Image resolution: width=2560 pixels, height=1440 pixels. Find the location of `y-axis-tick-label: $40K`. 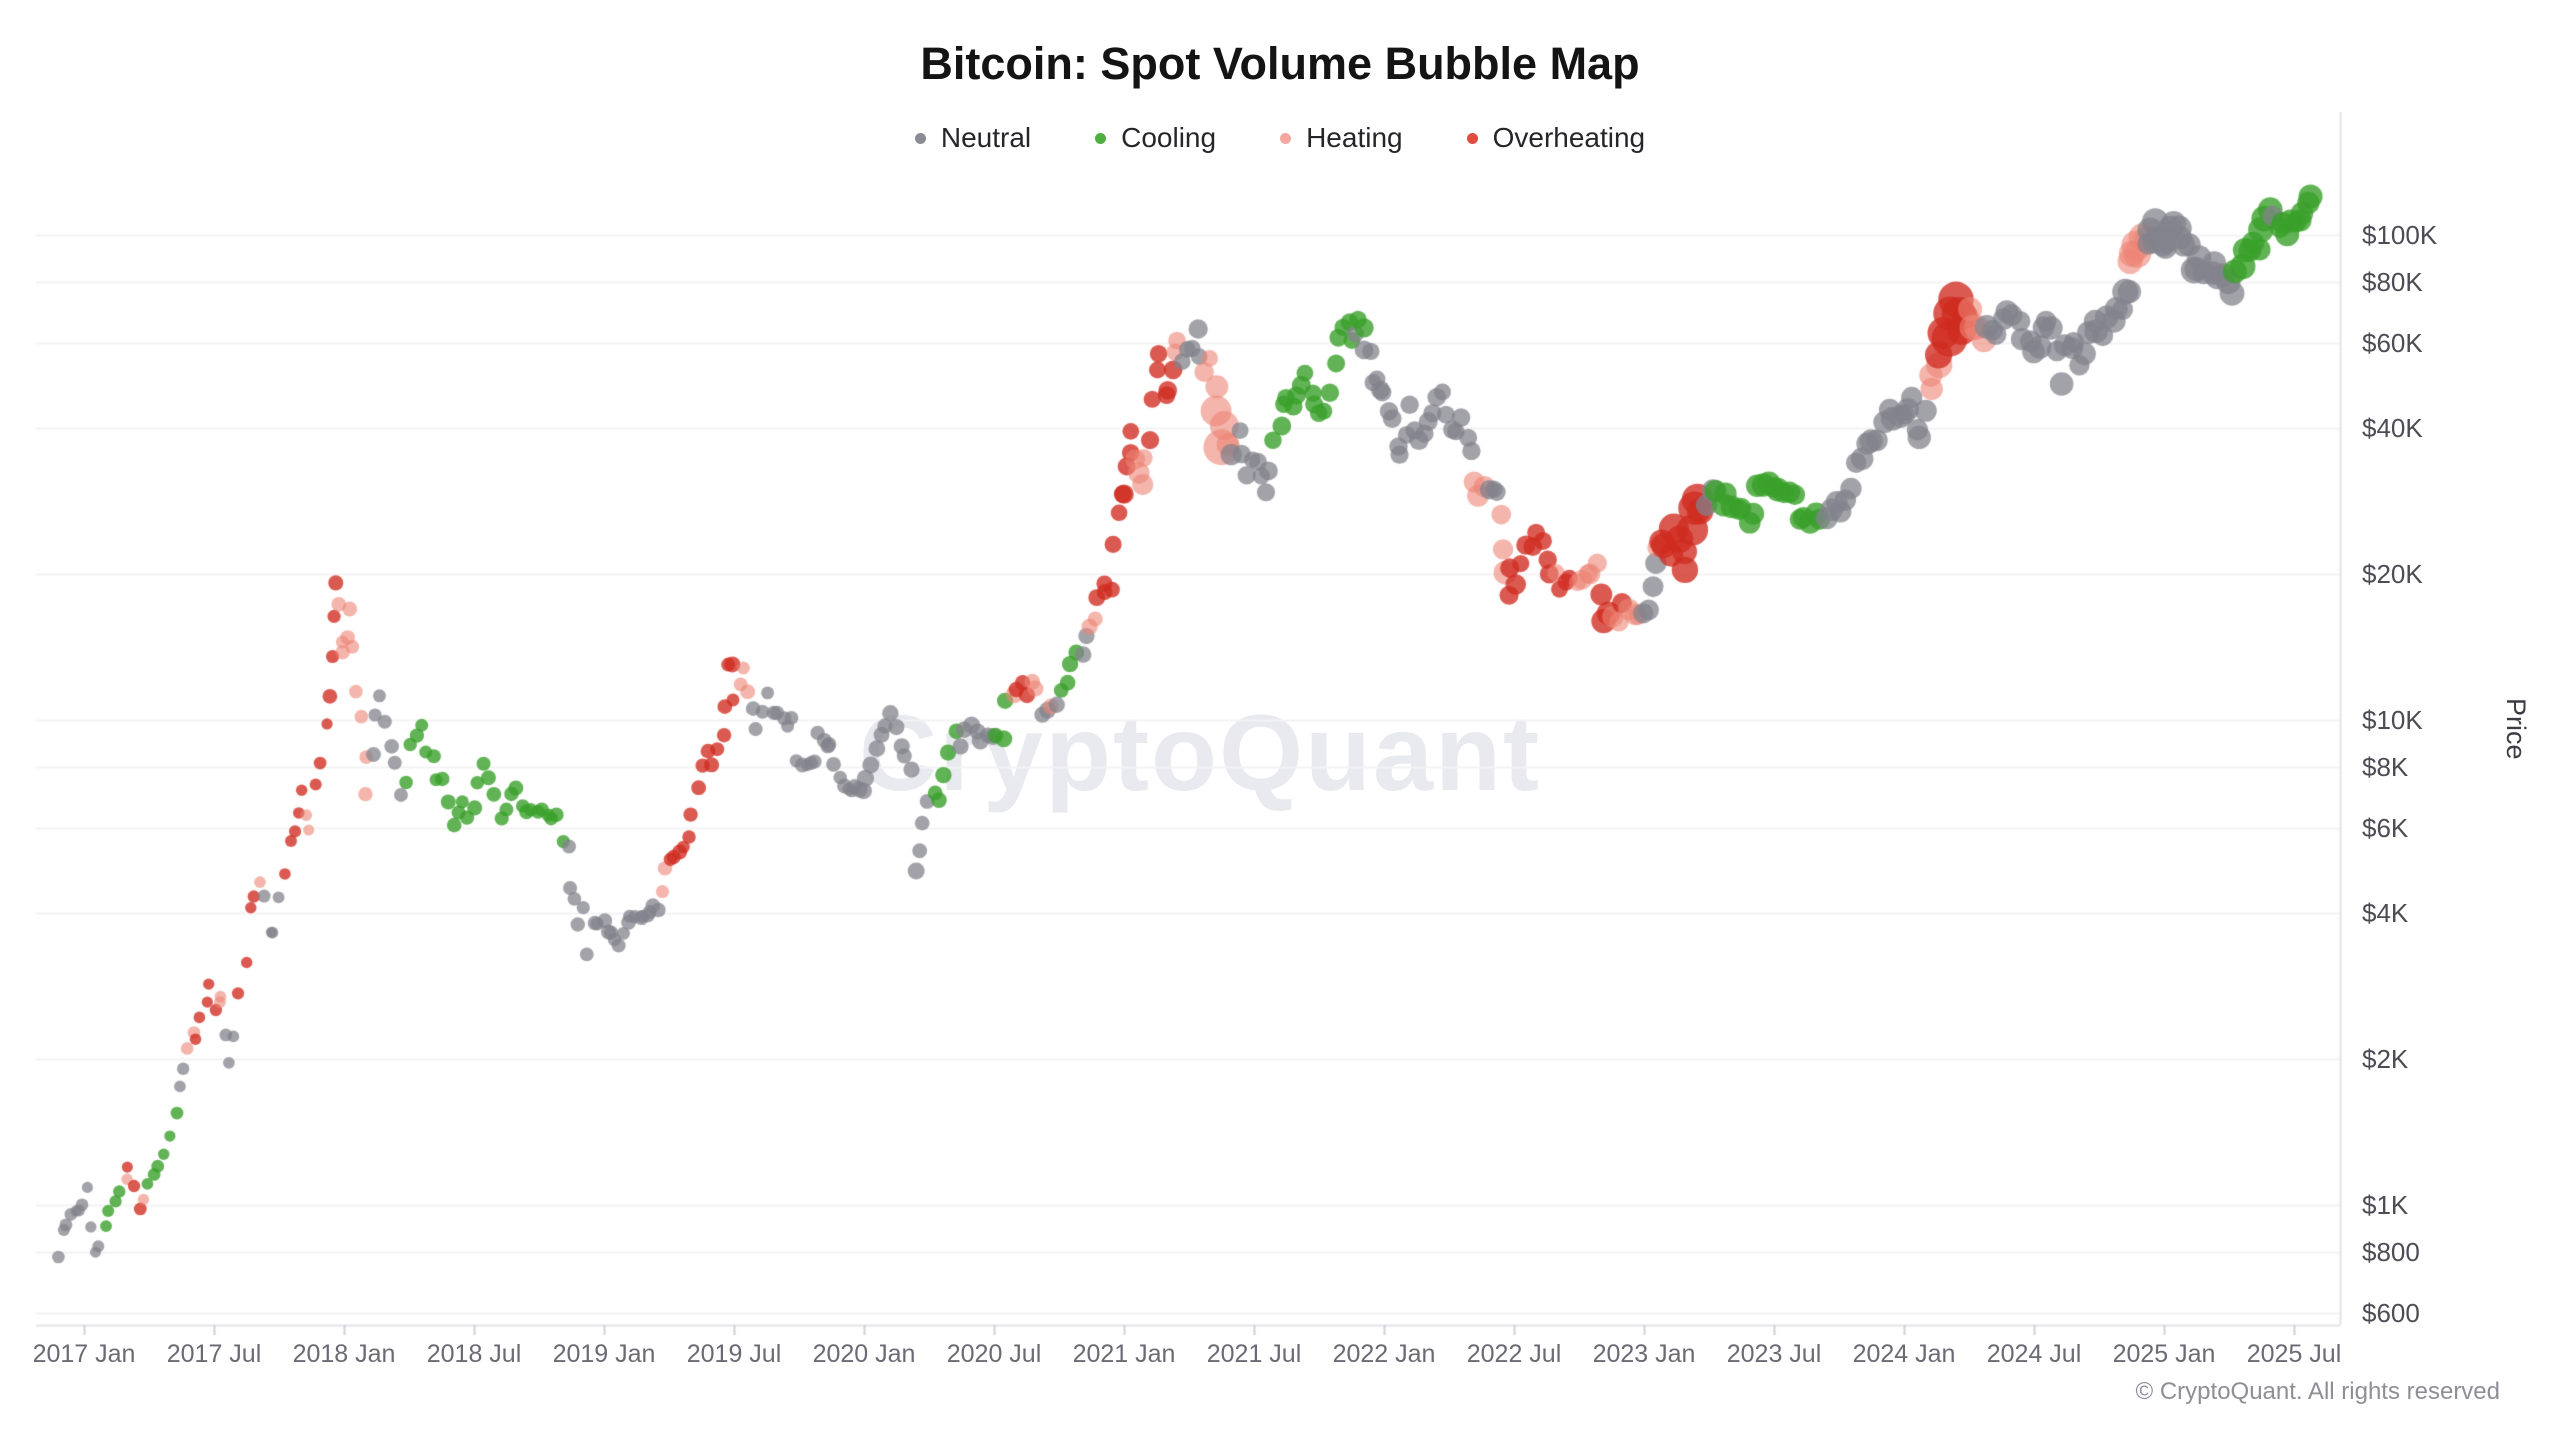

y-axis-tick-label: $40K is located at coordinates (2392, 428).